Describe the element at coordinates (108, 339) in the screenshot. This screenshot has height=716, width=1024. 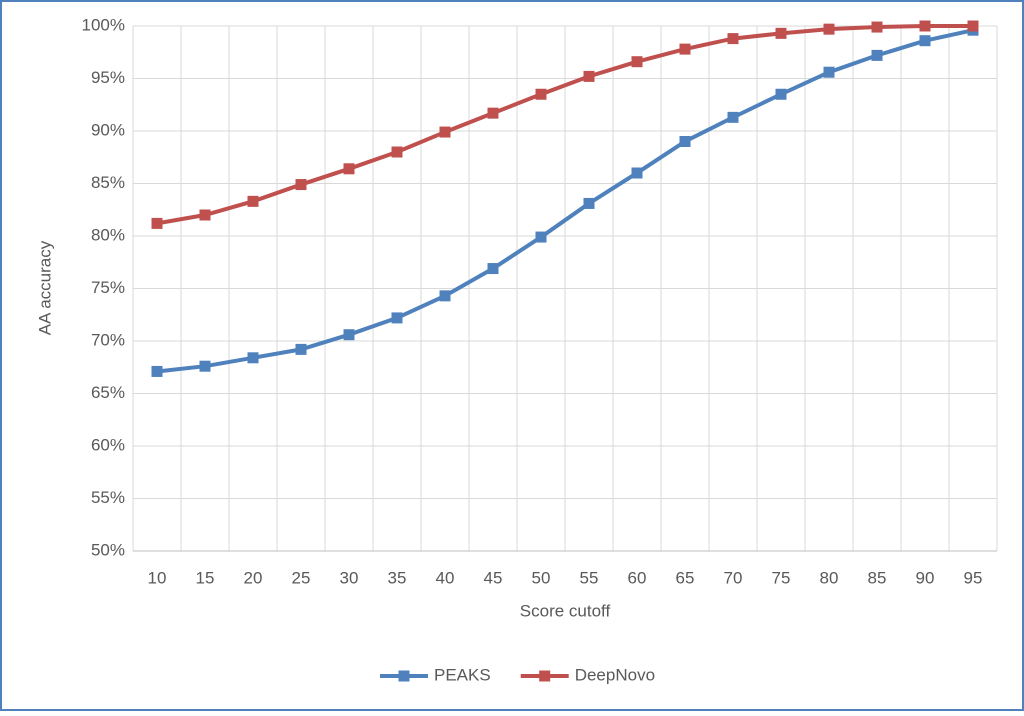
I see `y-tick-label: 70%` at that location.